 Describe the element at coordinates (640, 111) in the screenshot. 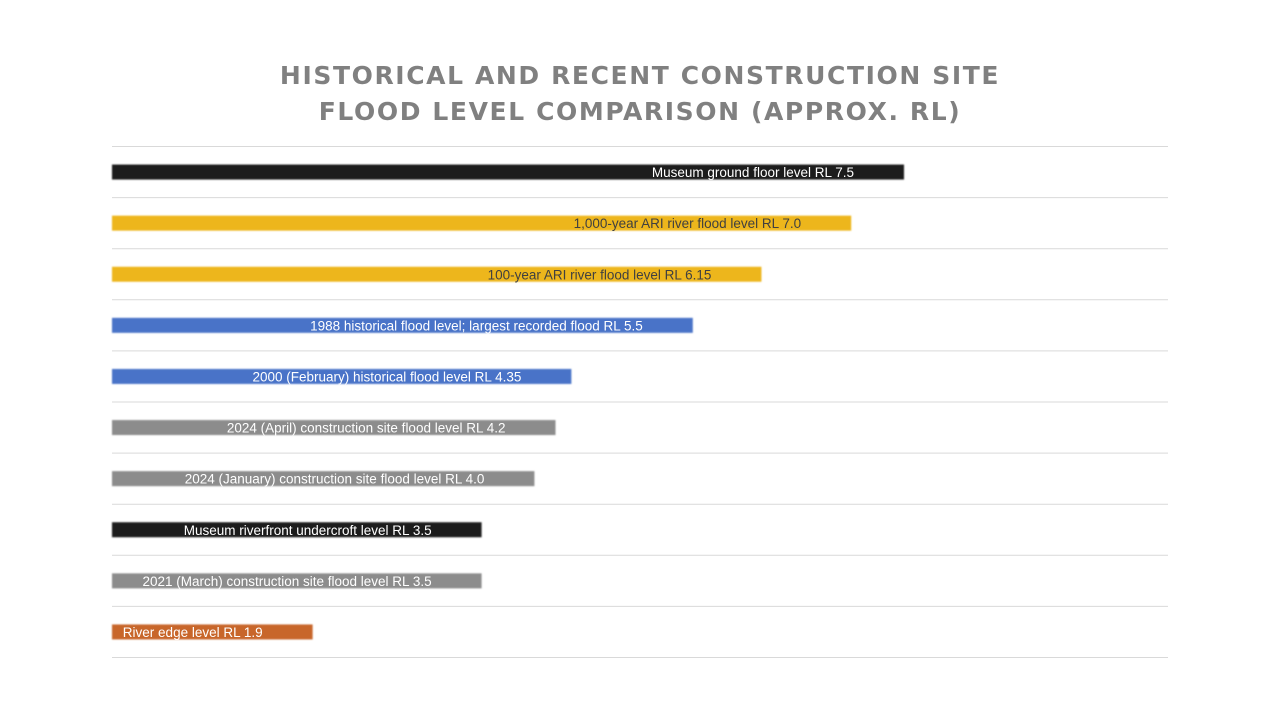

I see `chart-title-line-2: FLOOD LEVEL COMPARISON (APPROX. RL)` at that location.